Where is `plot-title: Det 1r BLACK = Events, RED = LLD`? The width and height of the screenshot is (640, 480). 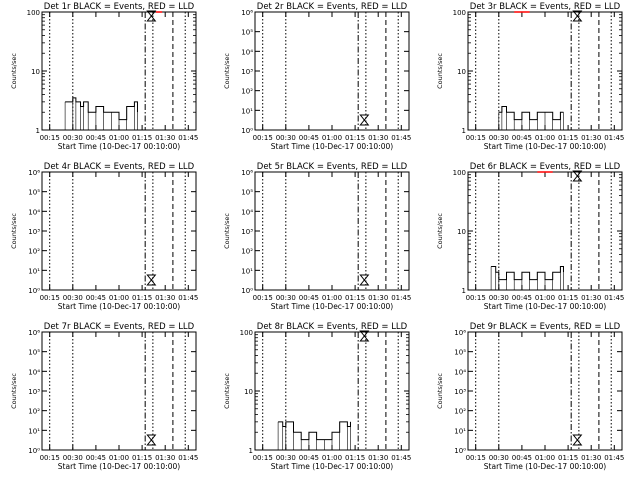
plot-title: Det 1r BLACK = Events, RED = LLD is located at coordinates (119, 7).